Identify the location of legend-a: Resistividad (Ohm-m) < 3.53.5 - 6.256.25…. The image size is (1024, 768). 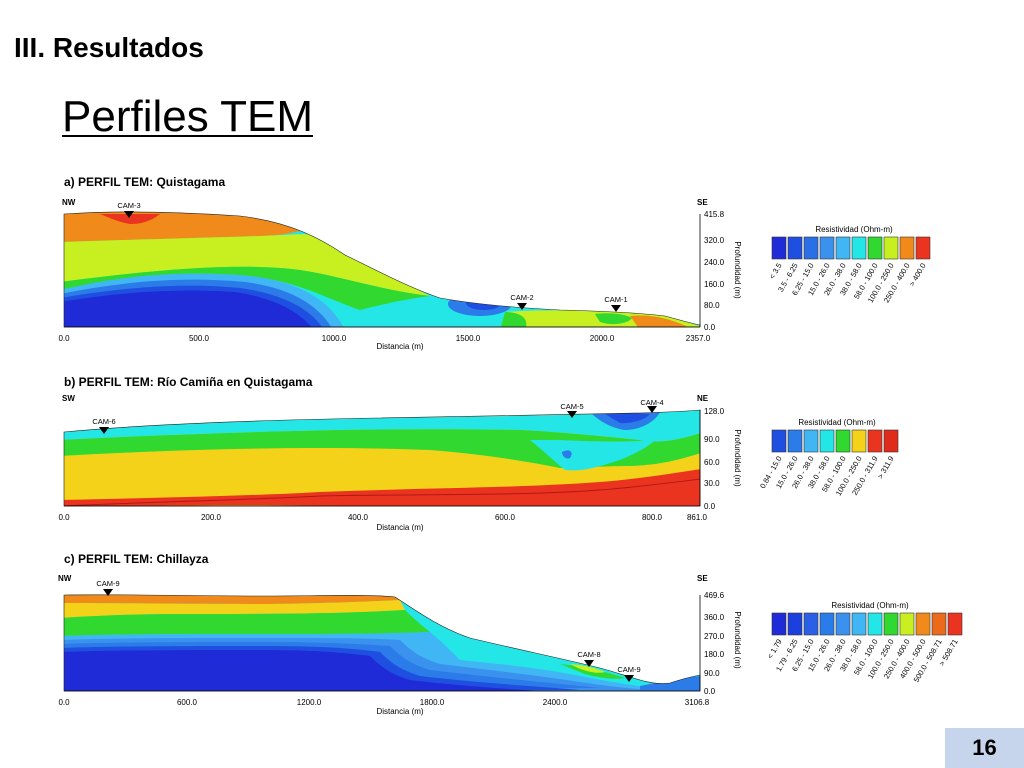
(849, 264).